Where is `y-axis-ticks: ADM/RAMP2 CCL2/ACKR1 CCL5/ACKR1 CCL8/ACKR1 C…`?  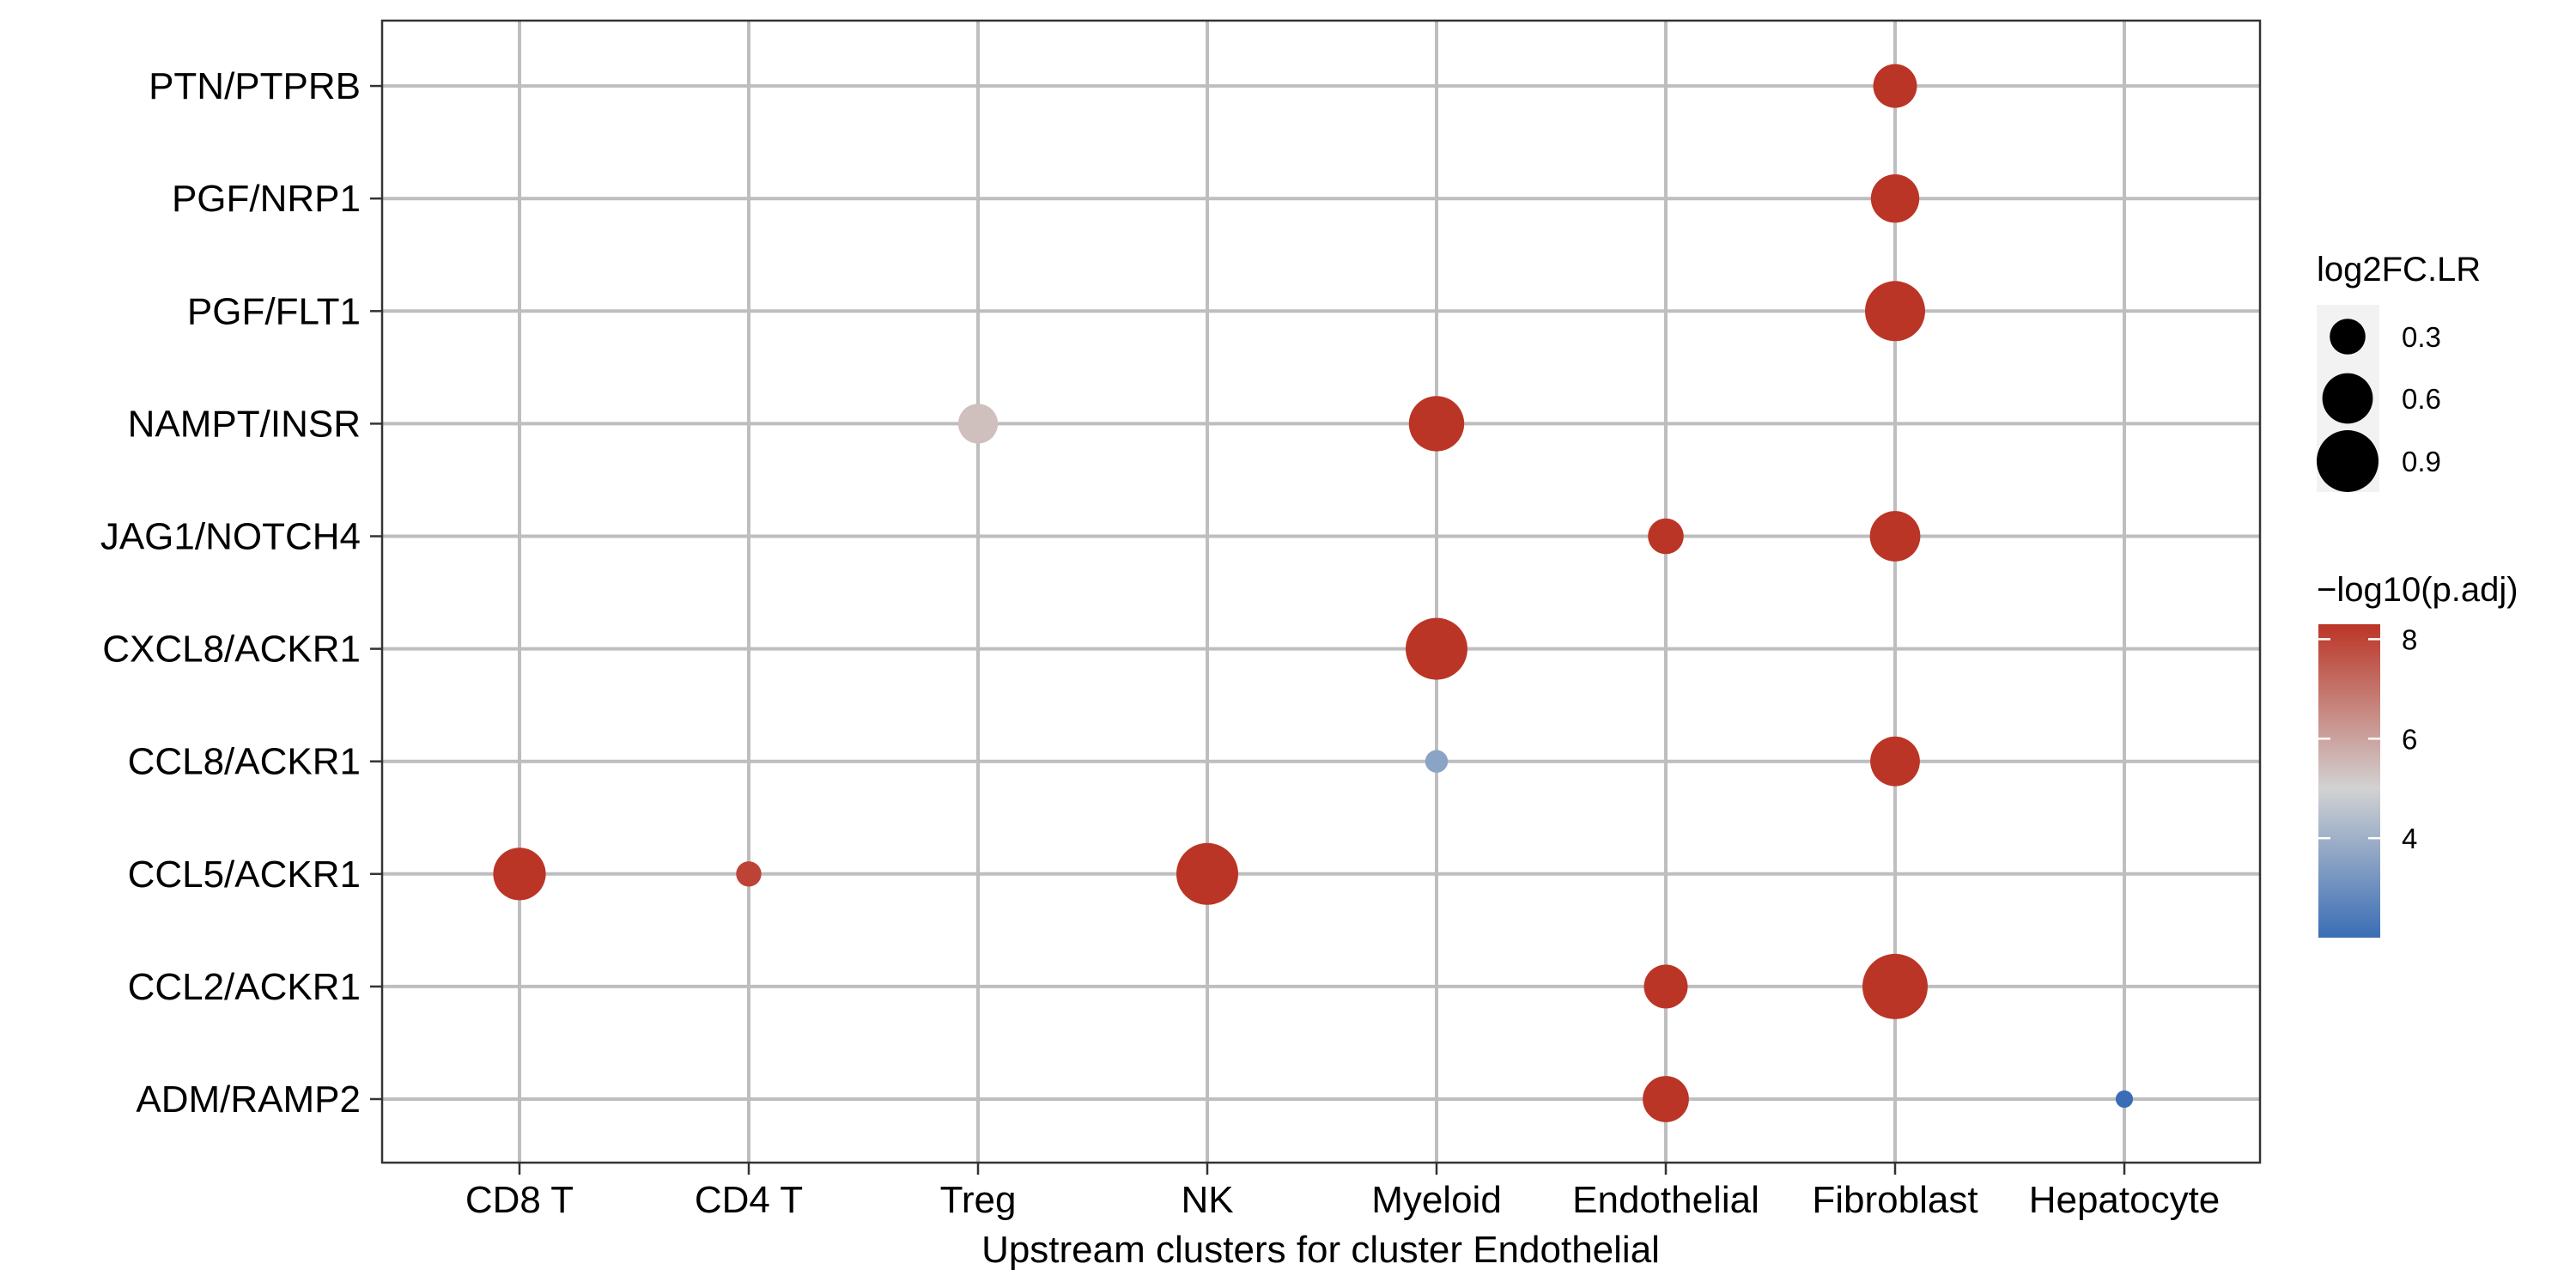
y-axis-ticks: ADM/RAMP2 CCL2/ACKR1 CCL5/ACKR1 CCL8/ACKR1 C… is located at coordinates (241, 593).